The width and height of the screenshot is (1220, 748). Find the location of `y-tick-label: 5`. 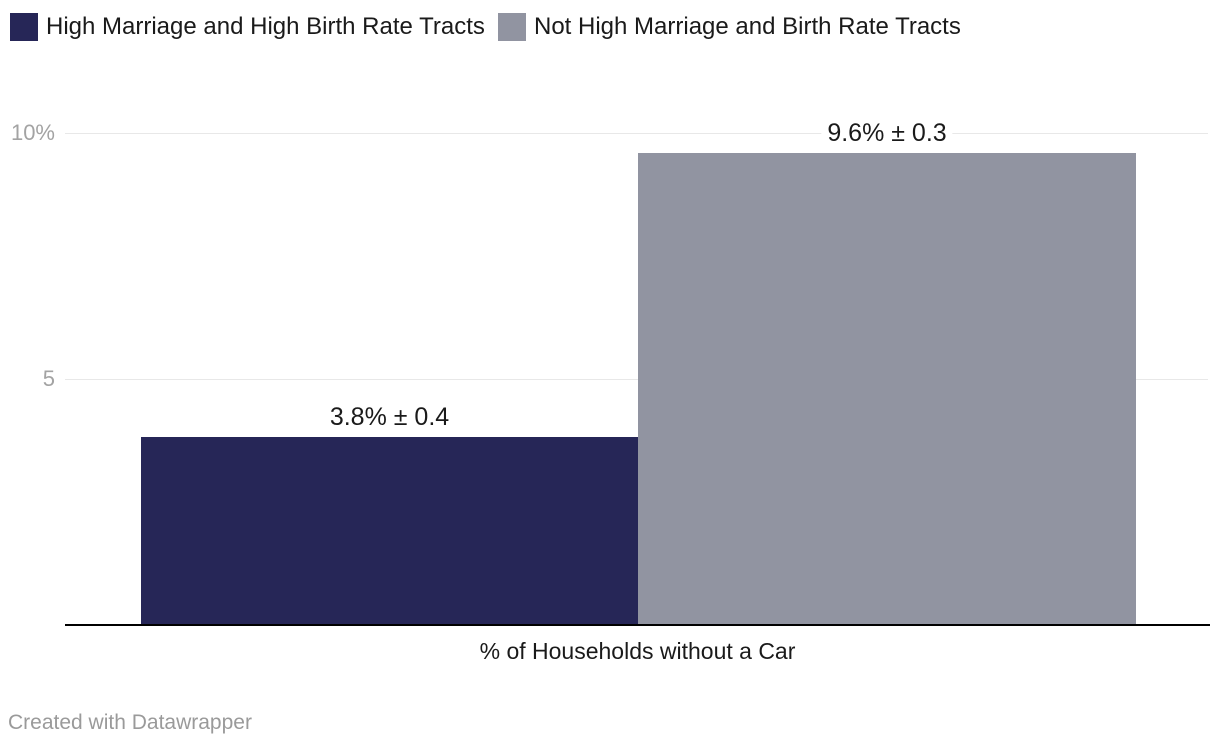

y-tick-label: 5 is located at coordinates (48, 378).